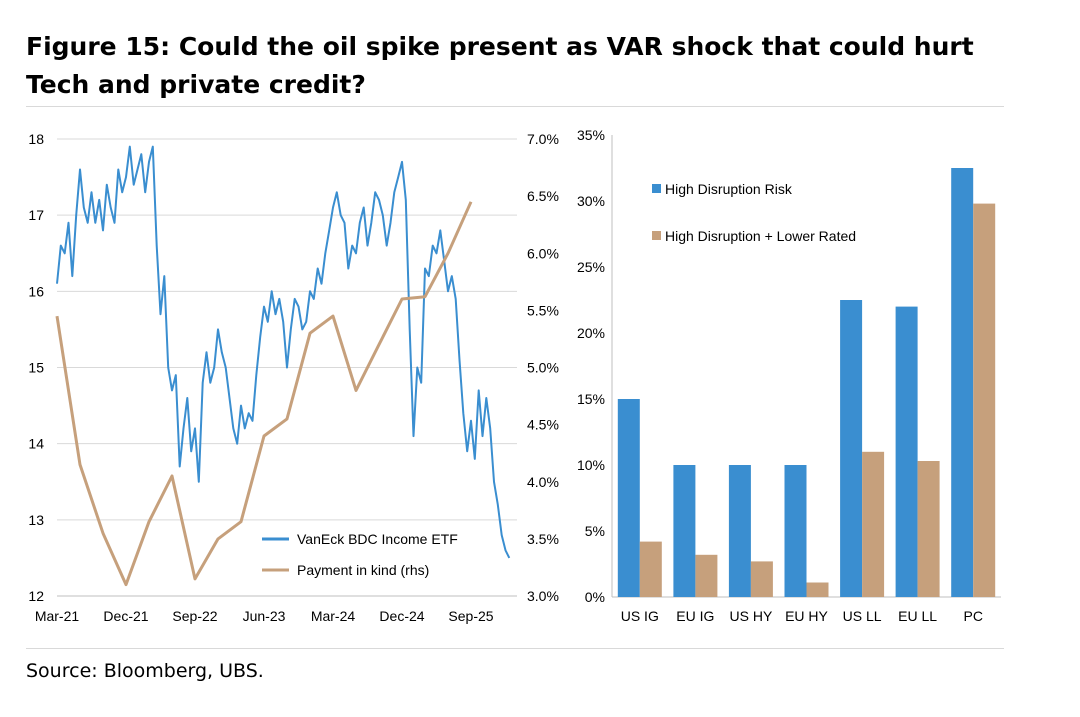 This screenshot has height=717, width=1080. Describe the element at coordinates (36, 291) in the screenshot. I see `y-tick-label-left: 16` at that location.